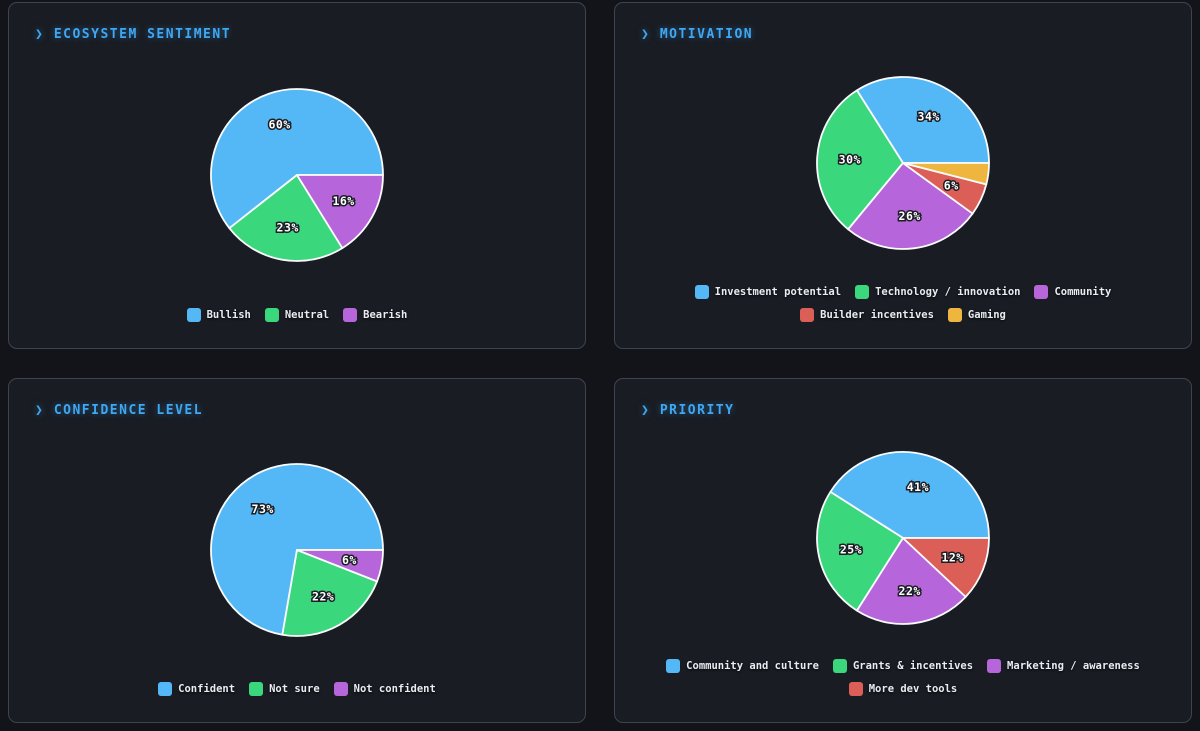 The width and height of the screenshot is (1200, 731). I want to click on pie-percent-label-builder-incentives: 6%, so click(951, 186).